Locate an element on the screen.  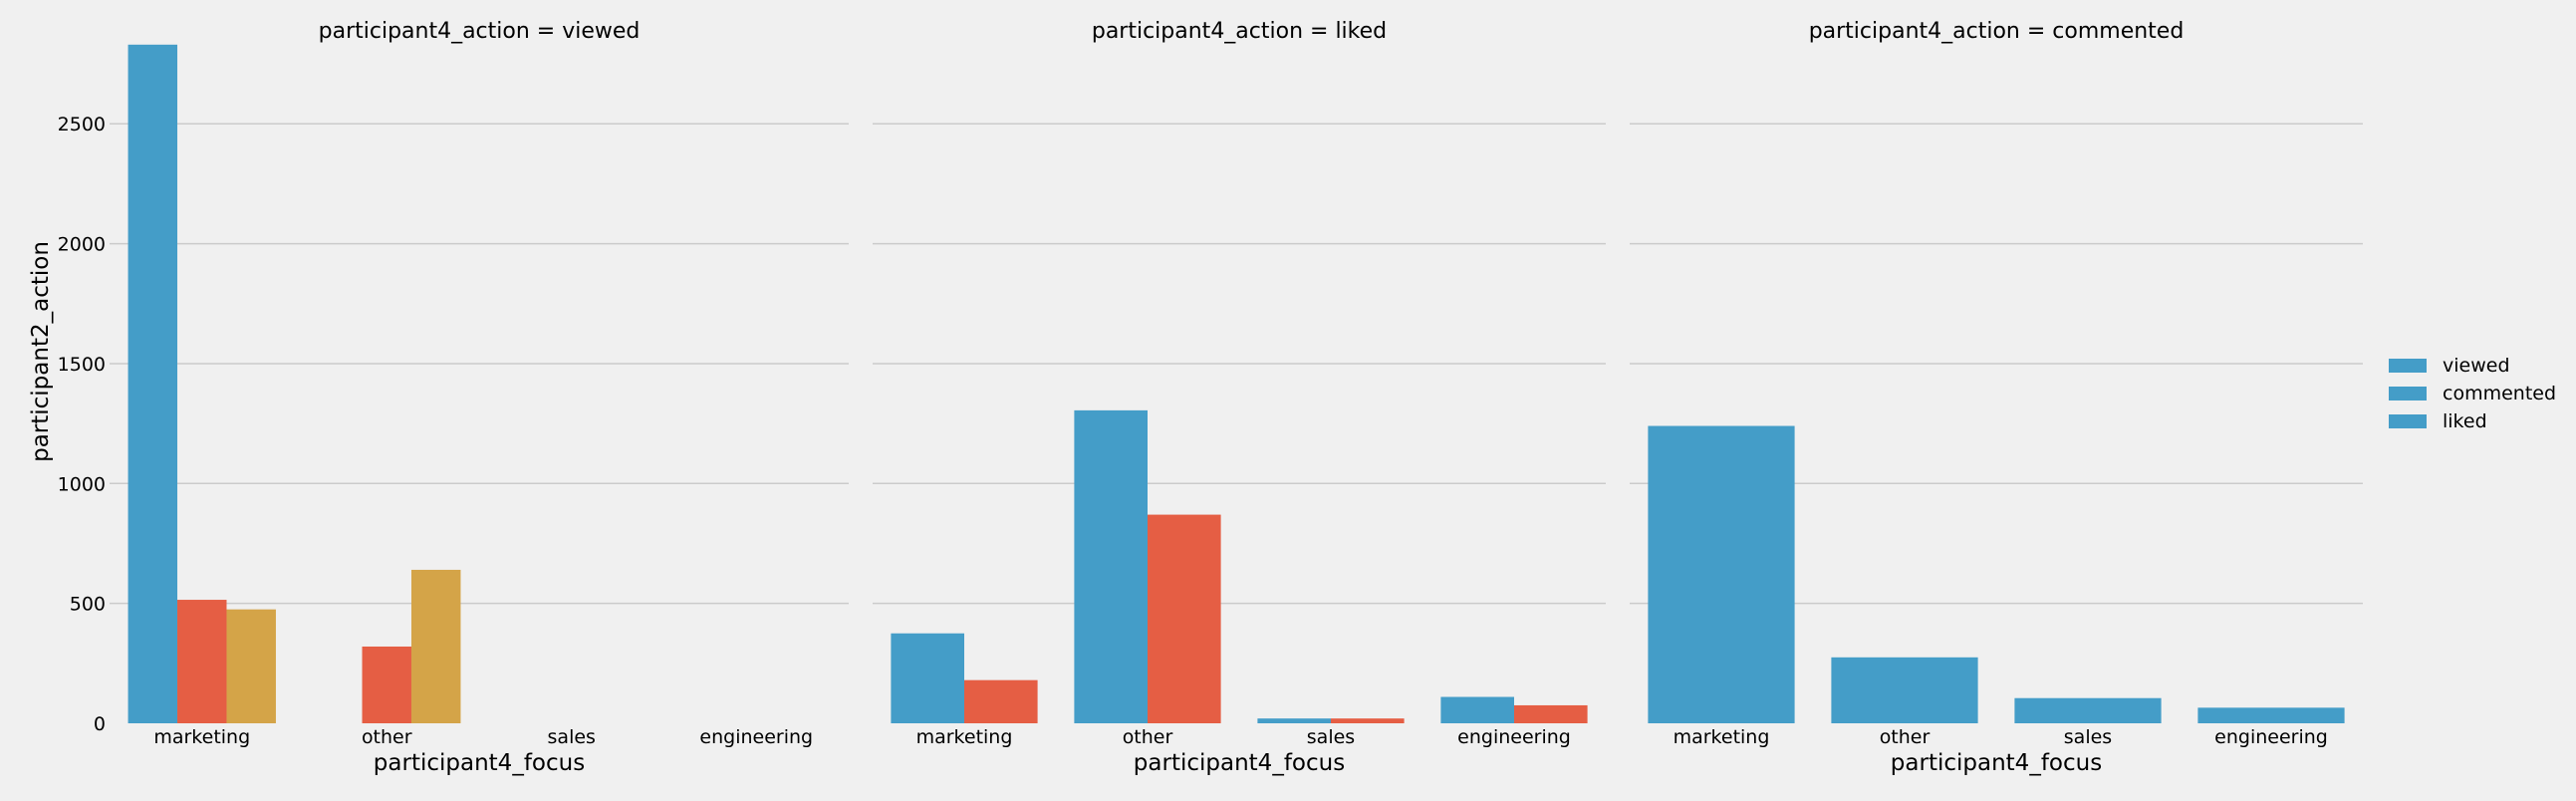
y-tick-label: 1000 is located at coordinates (82, 484).